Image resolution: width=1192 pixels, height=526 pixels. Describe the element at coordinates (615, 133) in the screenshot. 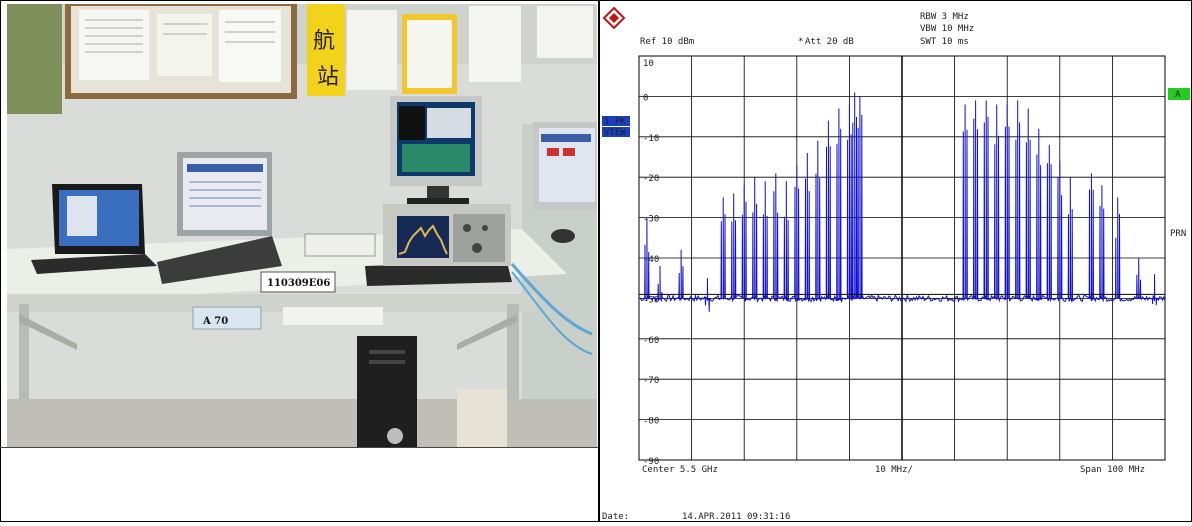

I see `view-label: VIEW` at that location.